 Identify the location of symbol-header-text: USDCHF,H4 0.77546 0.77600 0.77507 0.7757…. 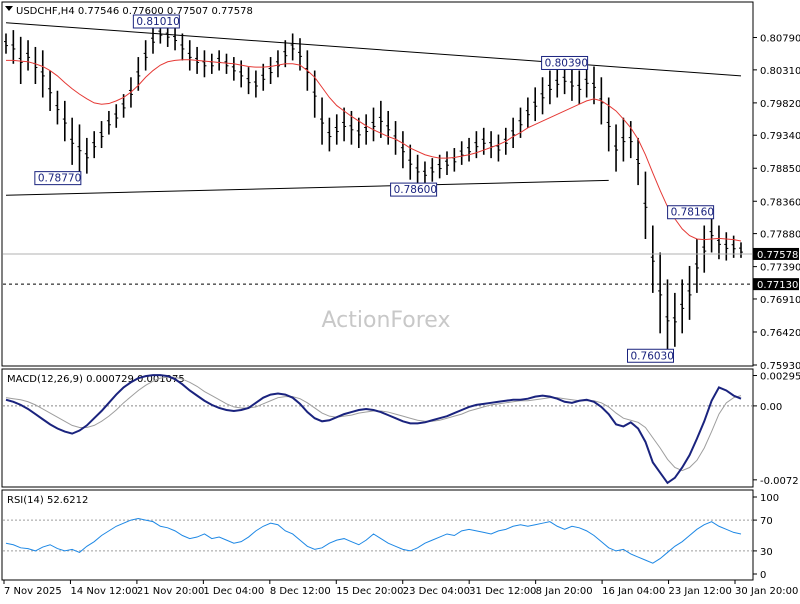
(134, 11).